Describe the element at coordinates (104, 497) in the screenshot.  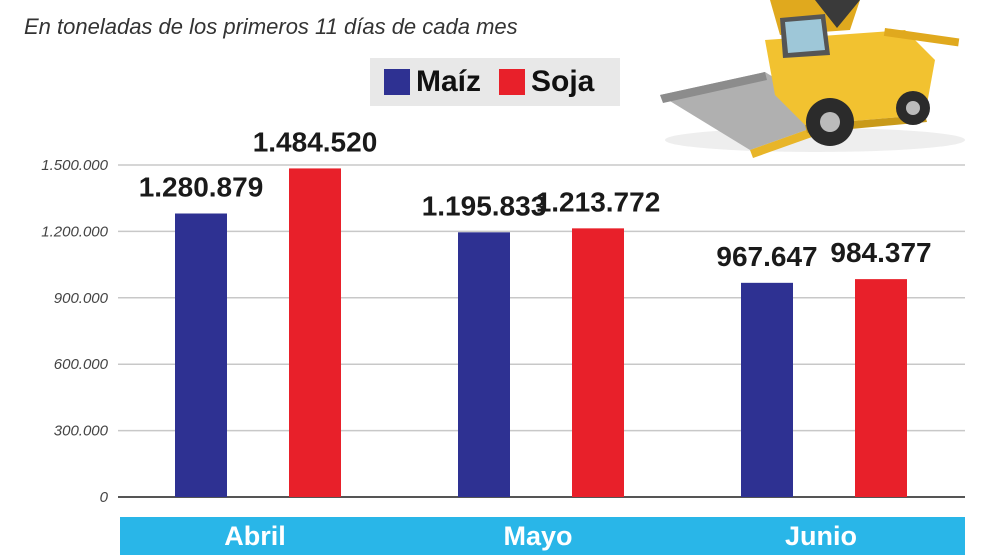
I see `y-tick-label: 0` at that location.